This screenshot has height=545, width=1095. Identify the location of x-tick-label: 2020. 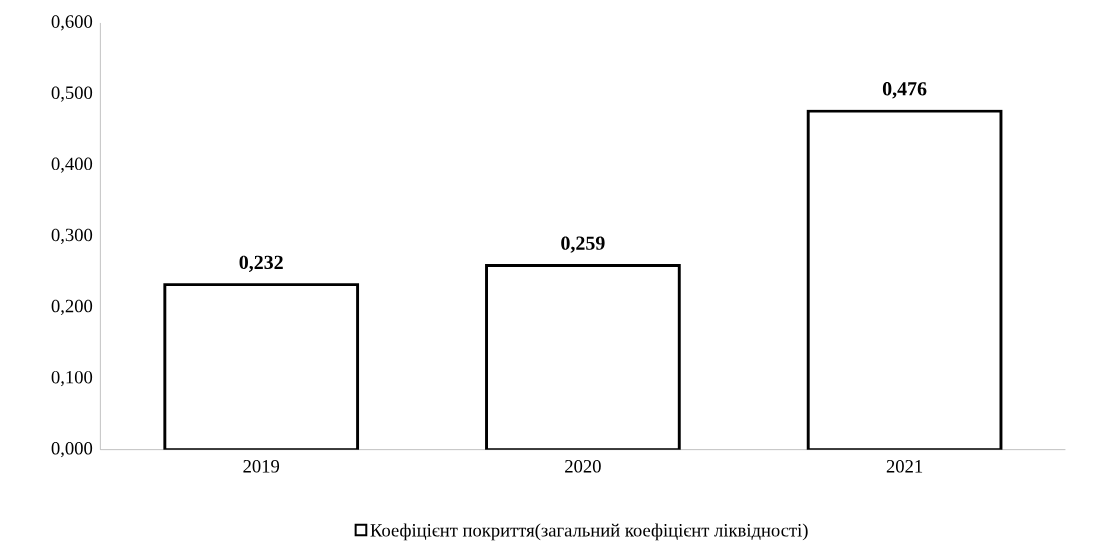
(583, 466).